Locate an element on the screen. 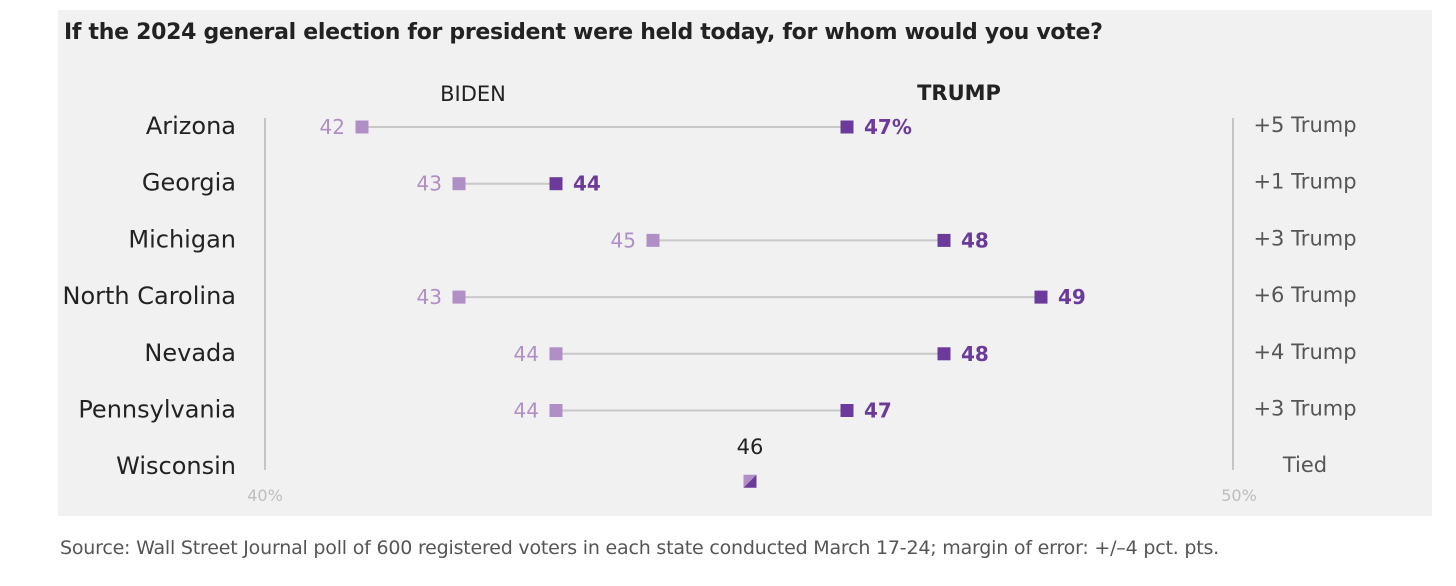 This screenshot has width=1456, height=586. trump-value-label: 44 is located at coordinates (587, 184).